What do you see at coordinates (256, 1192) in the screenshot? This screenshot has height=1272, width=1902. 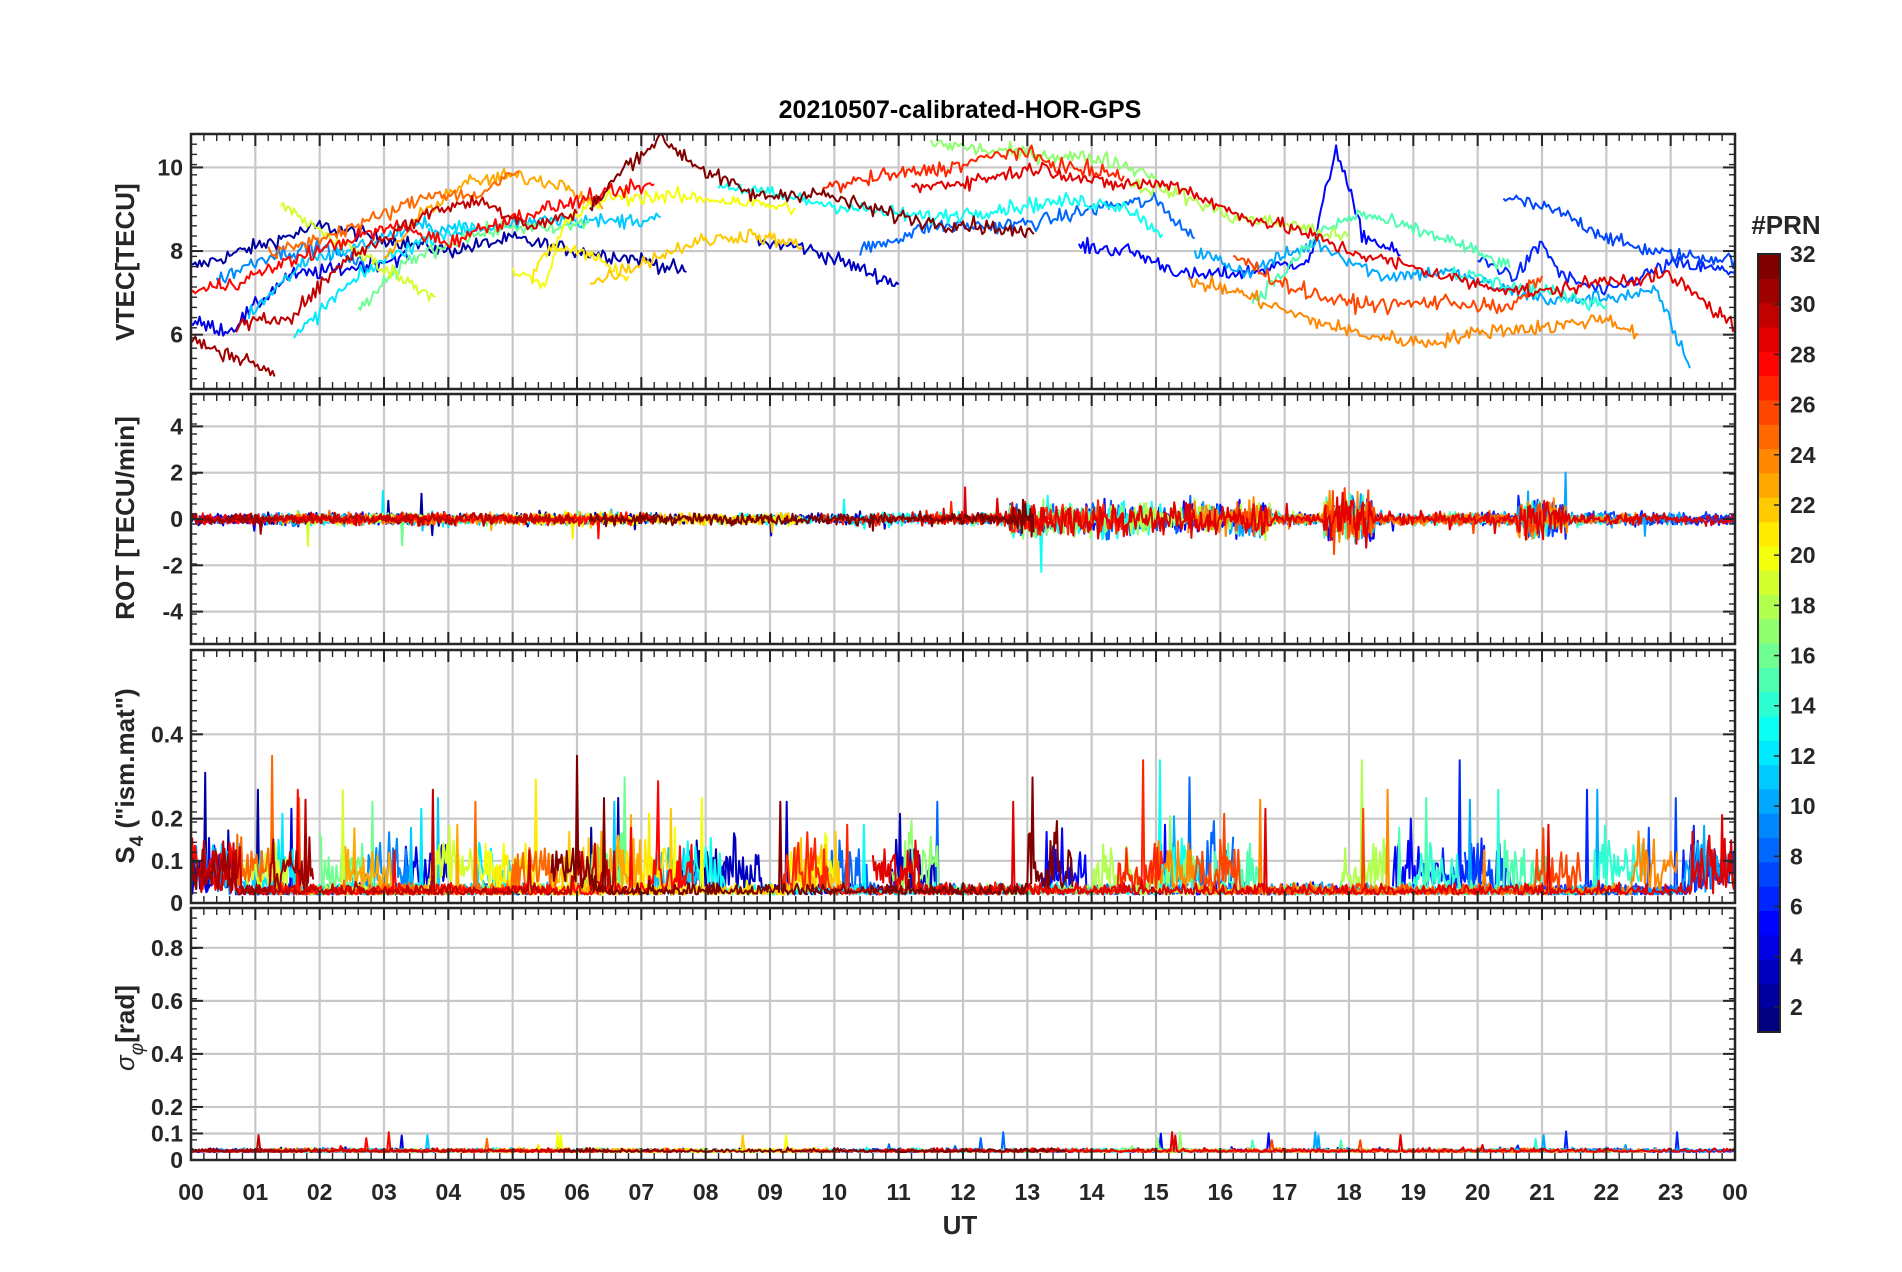 I see `x-tick-label: 01` at bounding box center [256, 1192].